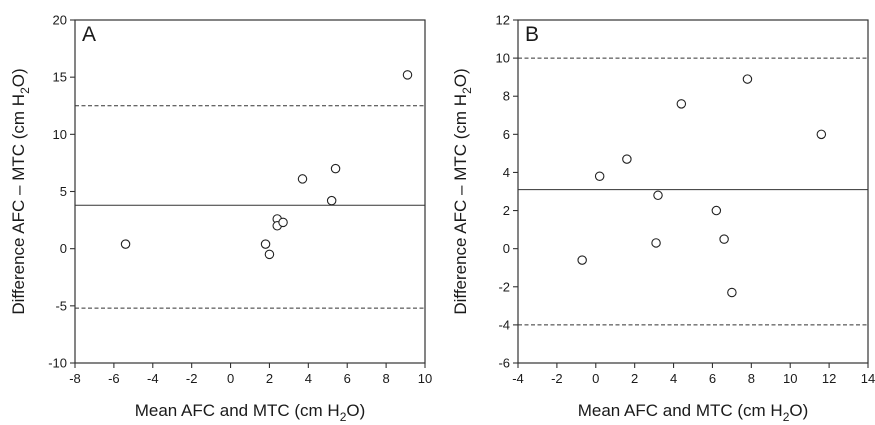  Describe the element at coordinates (557, 378) in the screenshot. I see `panel-b-x-tick-label: -2` at that location.